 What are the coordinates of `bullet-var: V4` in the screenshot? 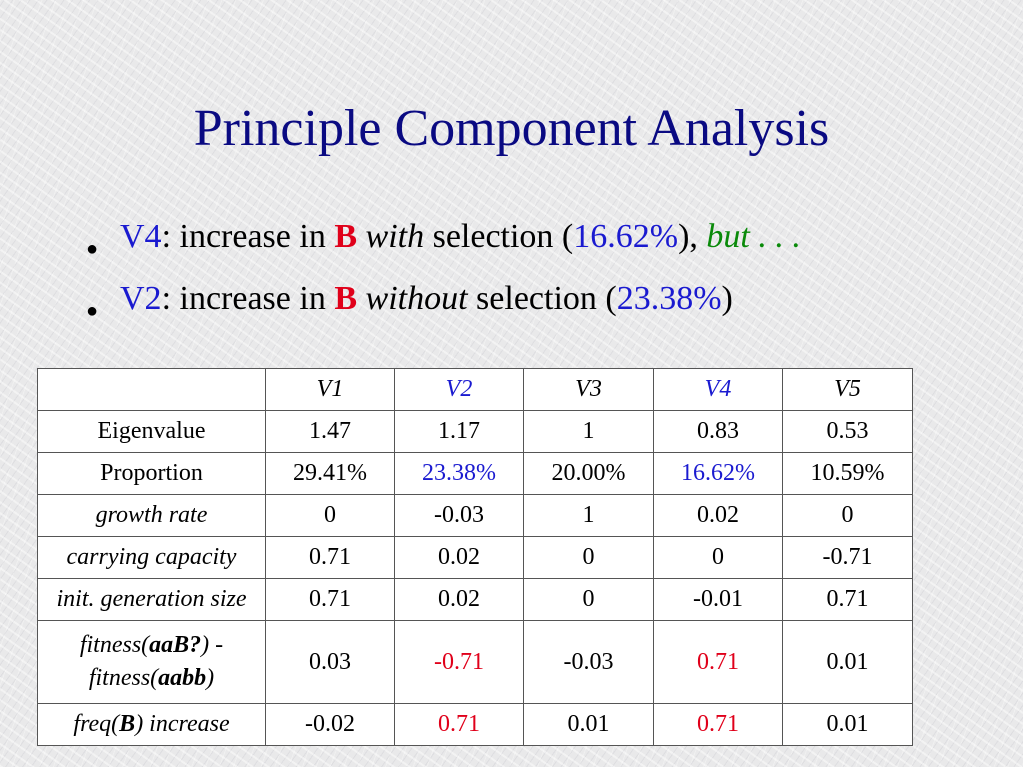 It's located at (141, 236).